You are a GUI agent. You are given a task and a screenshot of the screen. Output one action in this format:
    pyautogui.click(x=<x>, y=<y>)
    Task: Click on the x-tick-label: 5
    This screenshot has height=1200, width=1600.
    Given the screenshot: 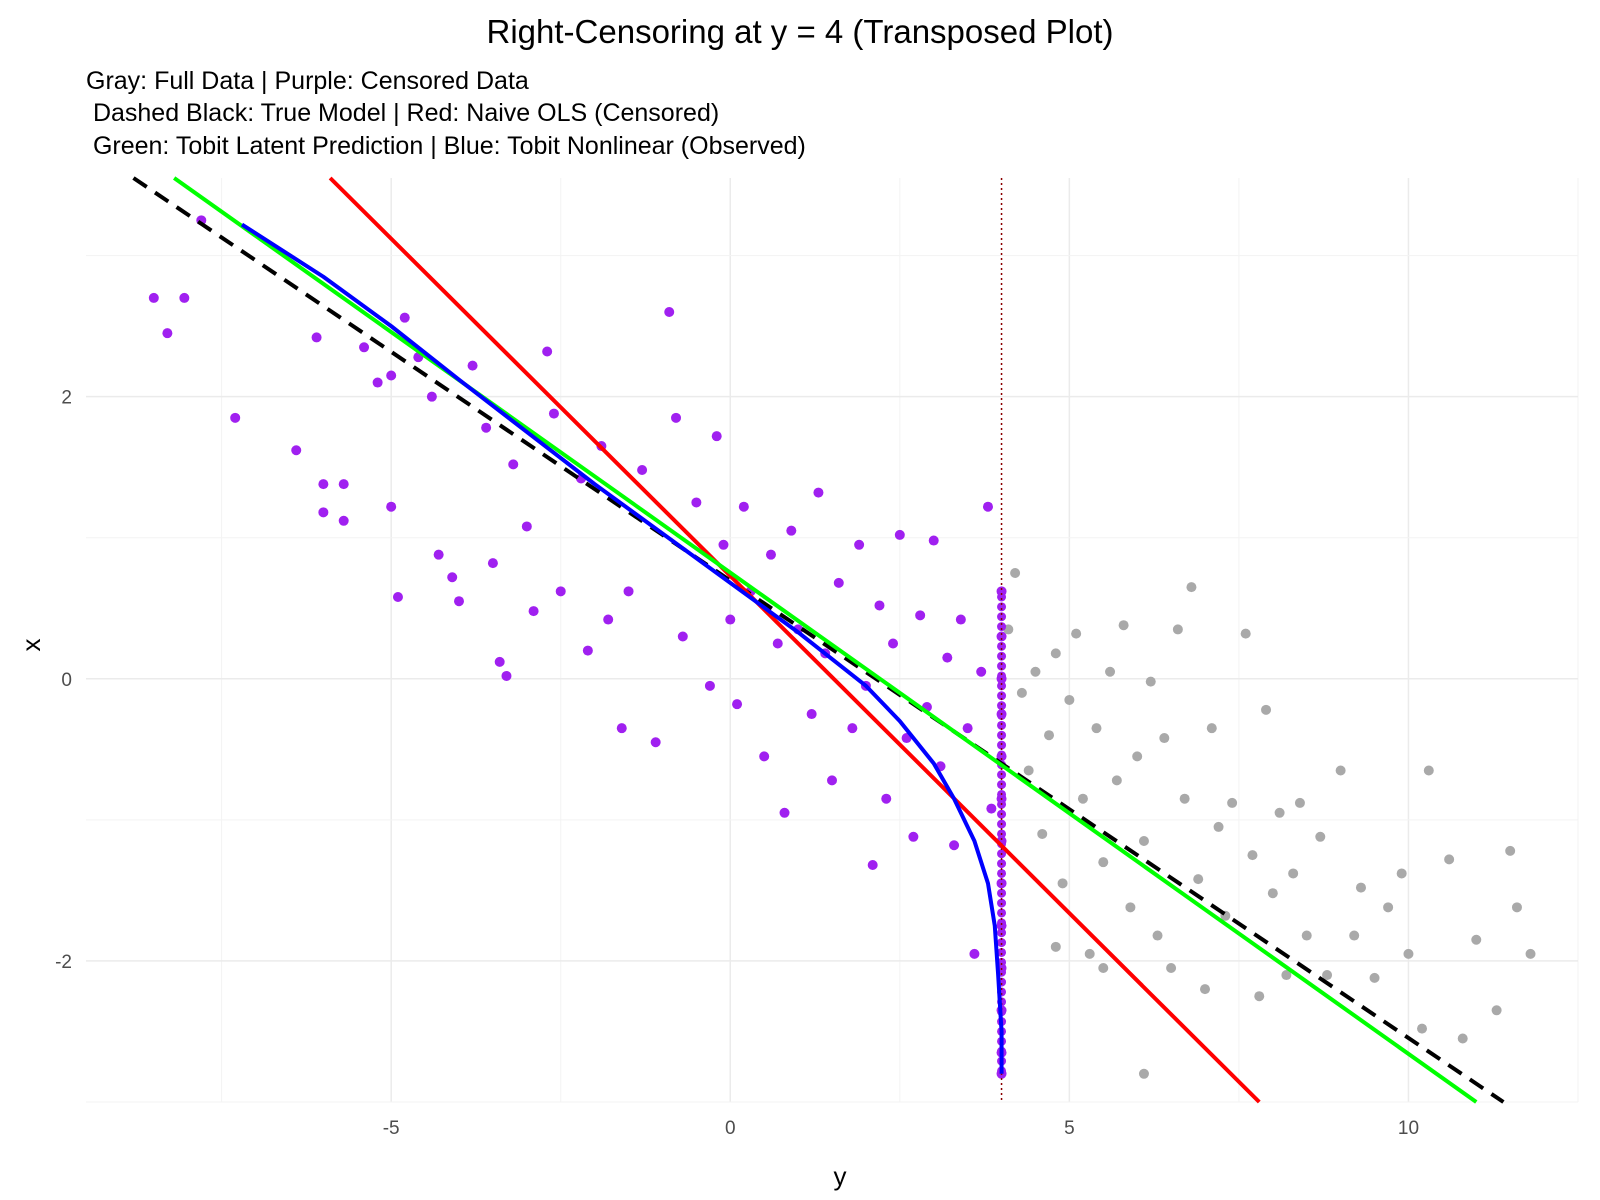 What is the action you would take?
    pyautogui.click(x=1069, y=1128)
    